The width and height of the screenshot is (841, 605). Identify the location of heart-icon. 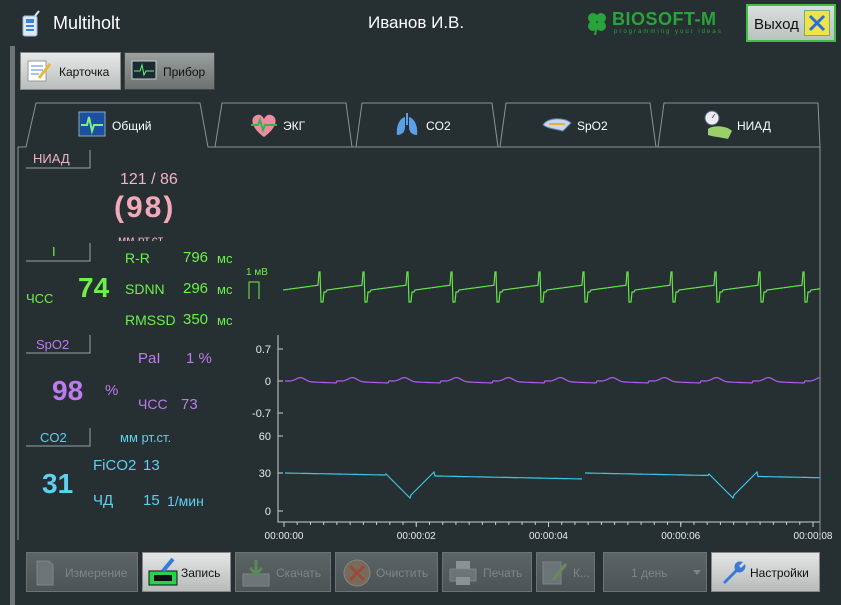
(264, 125).